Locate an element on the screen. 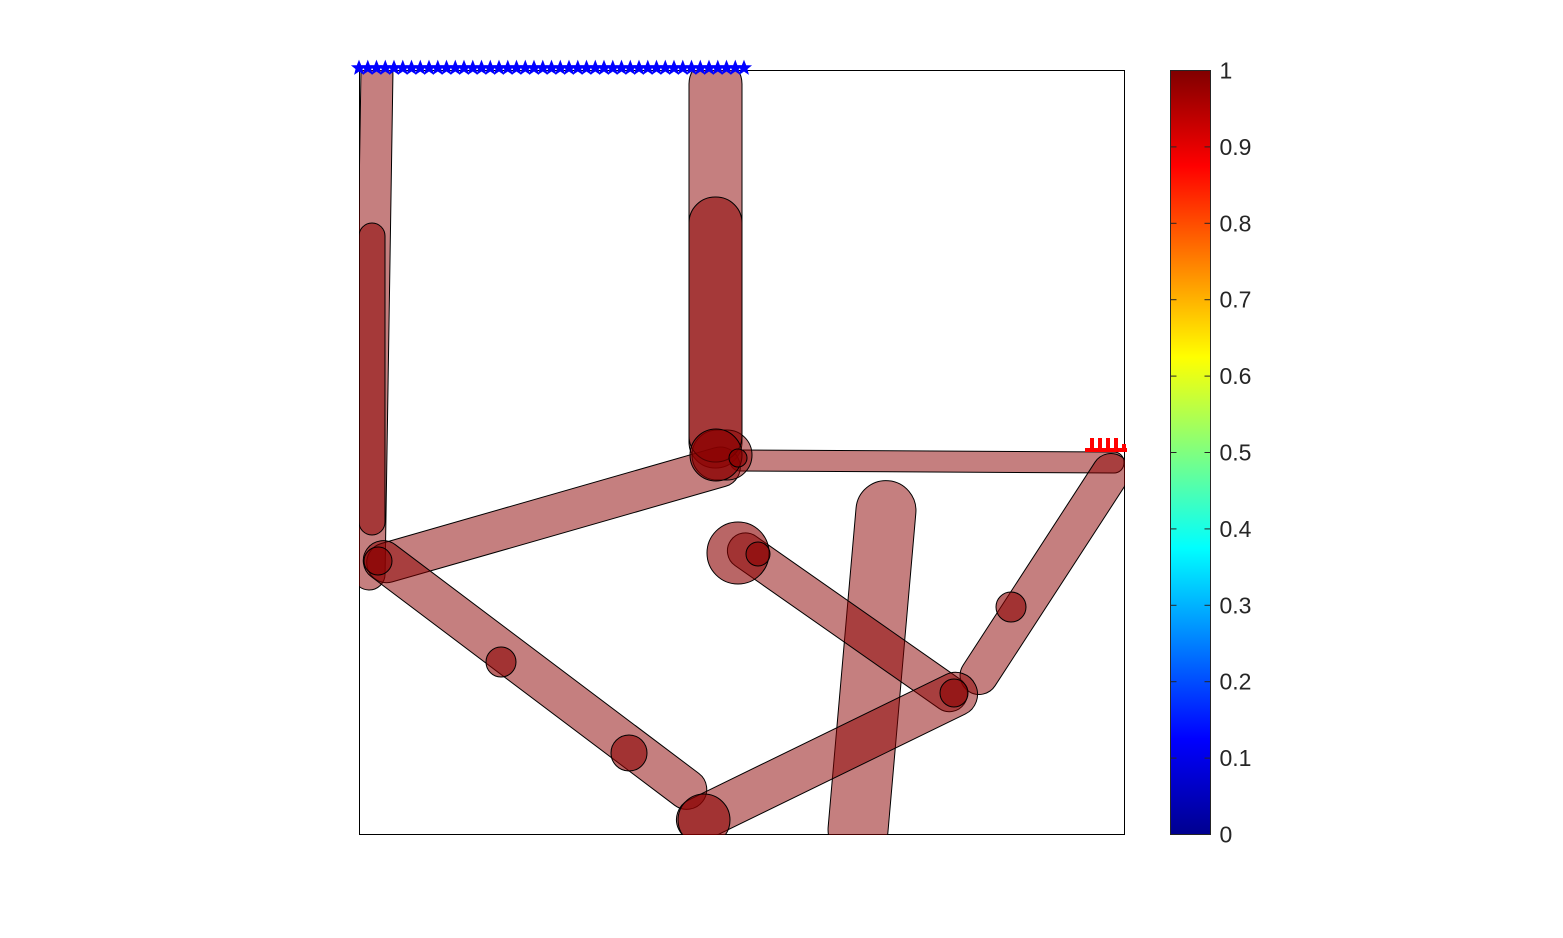 The height and width of the screenshot is (938, 1563). colorbar-tick-label: 0.7 is located at coordinates (1236, 300).